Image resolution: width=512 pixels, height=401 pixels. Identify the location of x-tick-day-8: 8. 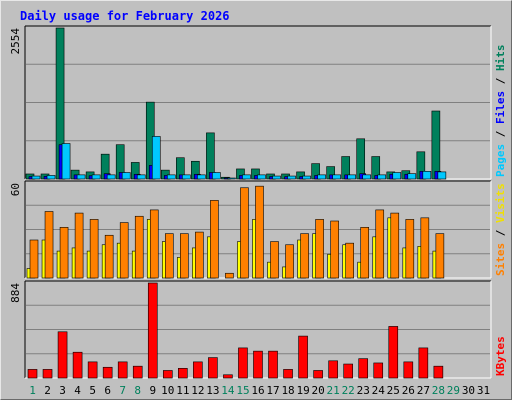
(137, 390).